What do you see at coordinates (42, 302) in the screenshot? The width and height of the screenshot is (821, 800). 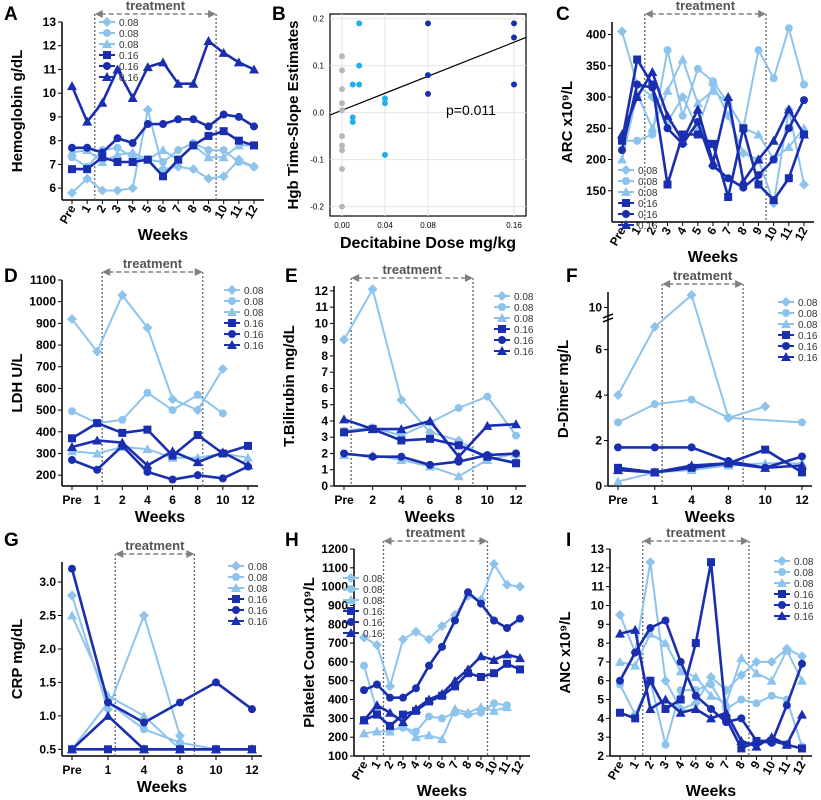 I see `y-tick-label: 1000` at bounding box center [42, 302].